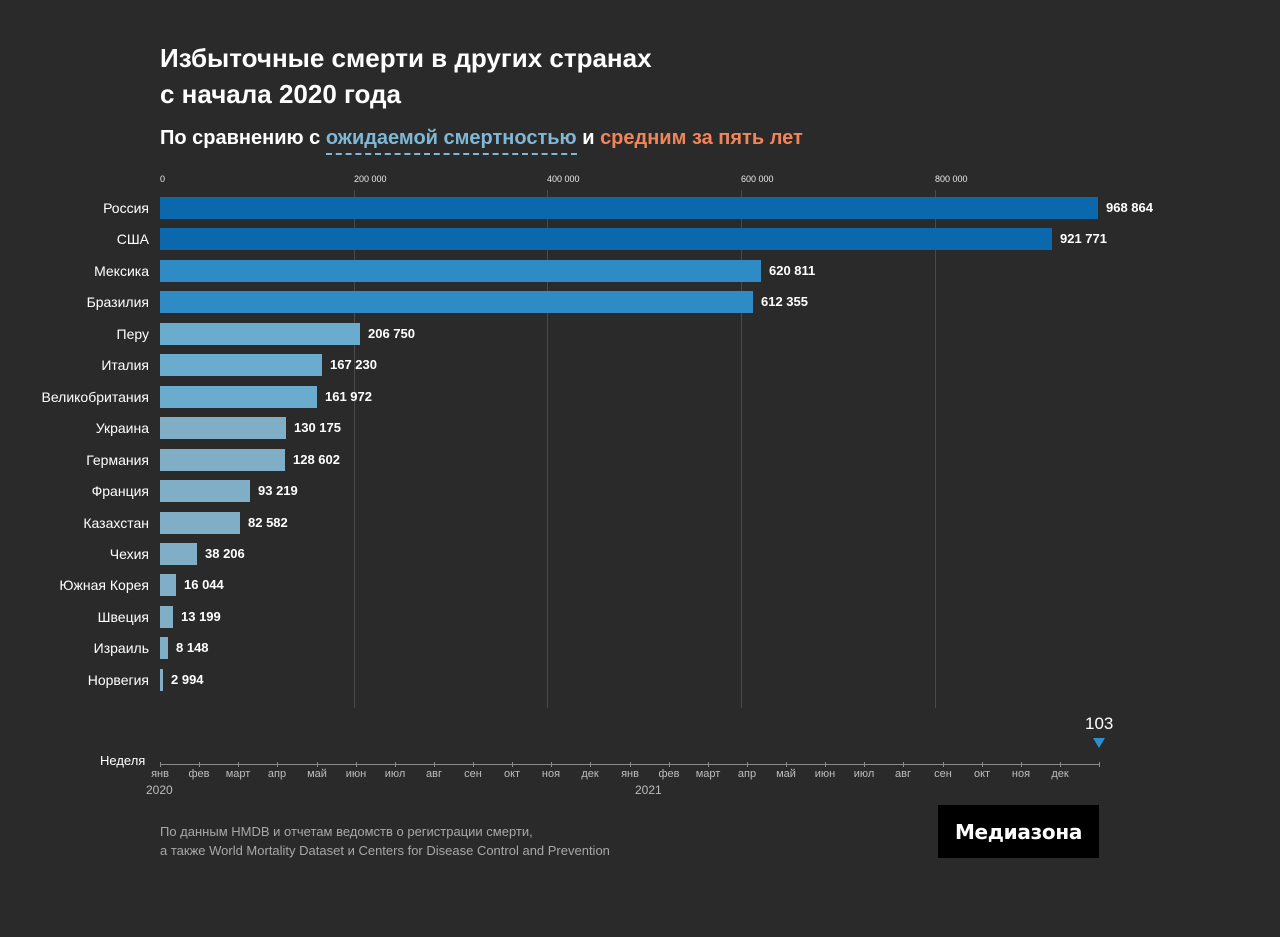 This screenshot has height=937, width=1280. What do you see at coordinates (132, 239) in the screenshot?
I see `country-label: США` at bounding box center [132, 239].